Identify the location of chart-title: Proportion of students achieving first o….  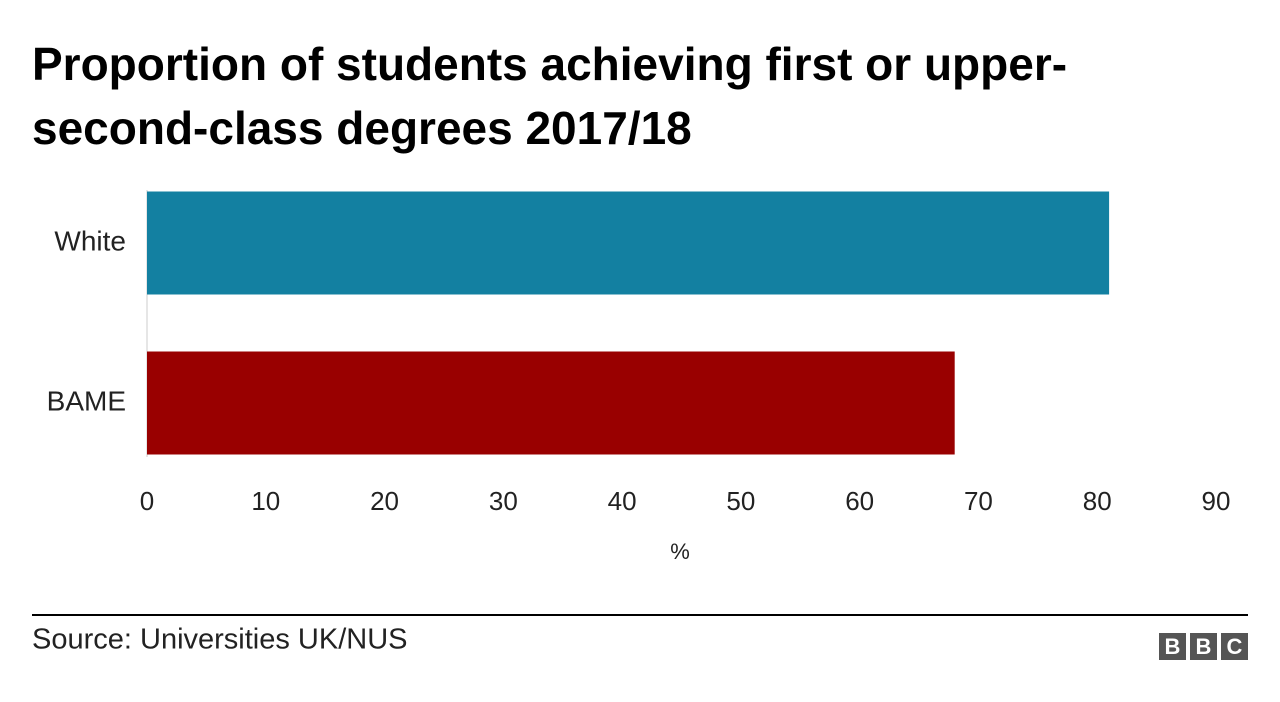
(550, 96).